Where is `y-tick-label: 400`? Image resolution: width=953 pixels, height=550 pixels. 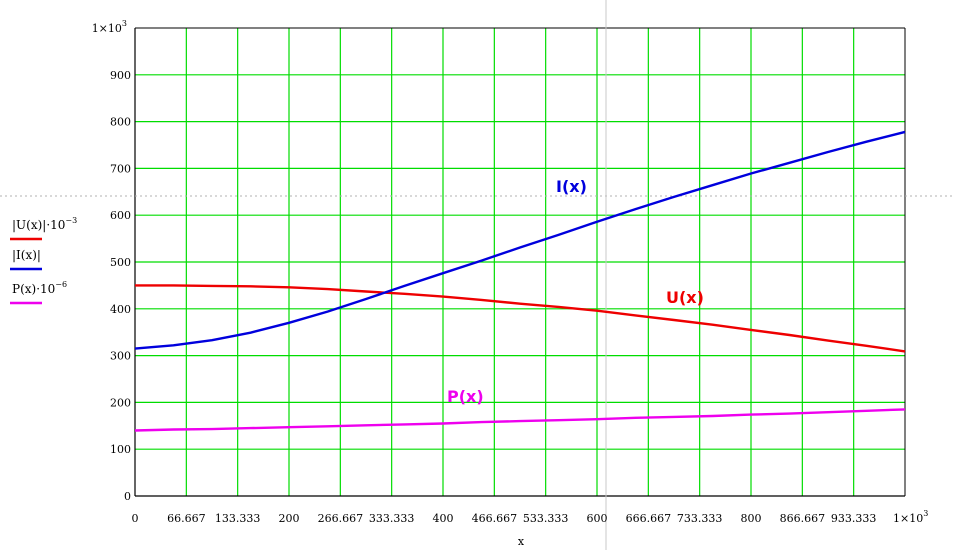
y-tick-label: 400 is located at coordinates (120, 309).